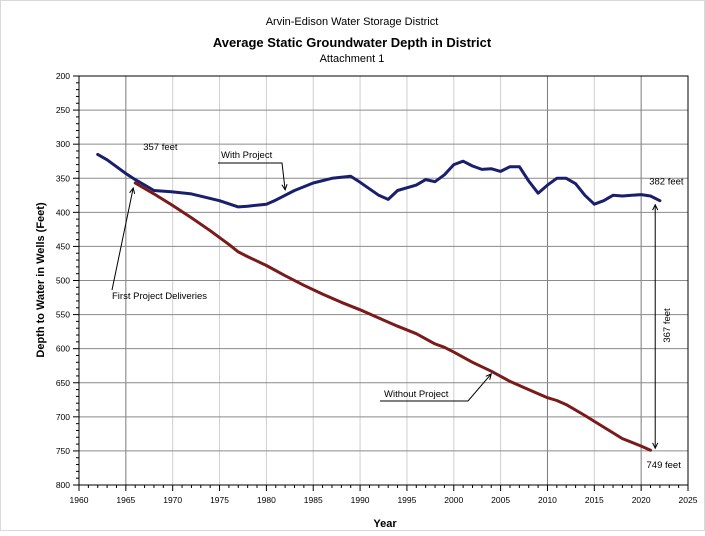 This screenshot has width=705, height=536. I want to click on without-project-leader, so click(436, 387).